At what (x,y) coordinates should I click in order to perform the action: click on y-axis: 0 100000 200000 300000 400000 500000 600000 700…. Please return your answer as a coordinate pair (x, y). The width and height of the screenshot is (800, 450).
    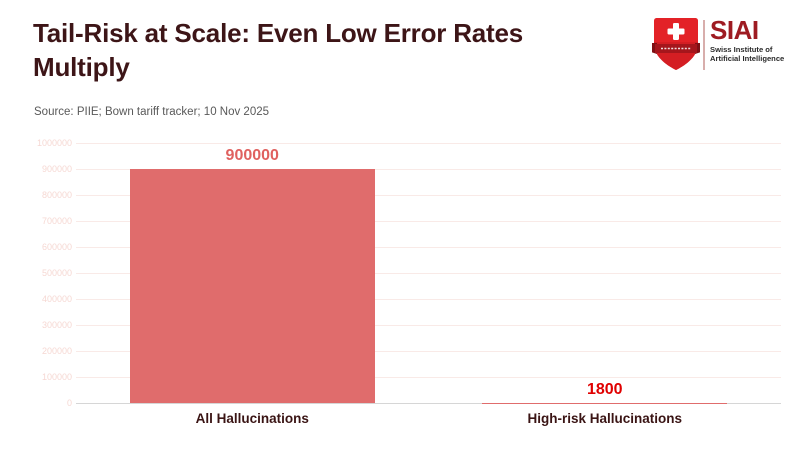
    Looking at the image, I should click on (36, 273).